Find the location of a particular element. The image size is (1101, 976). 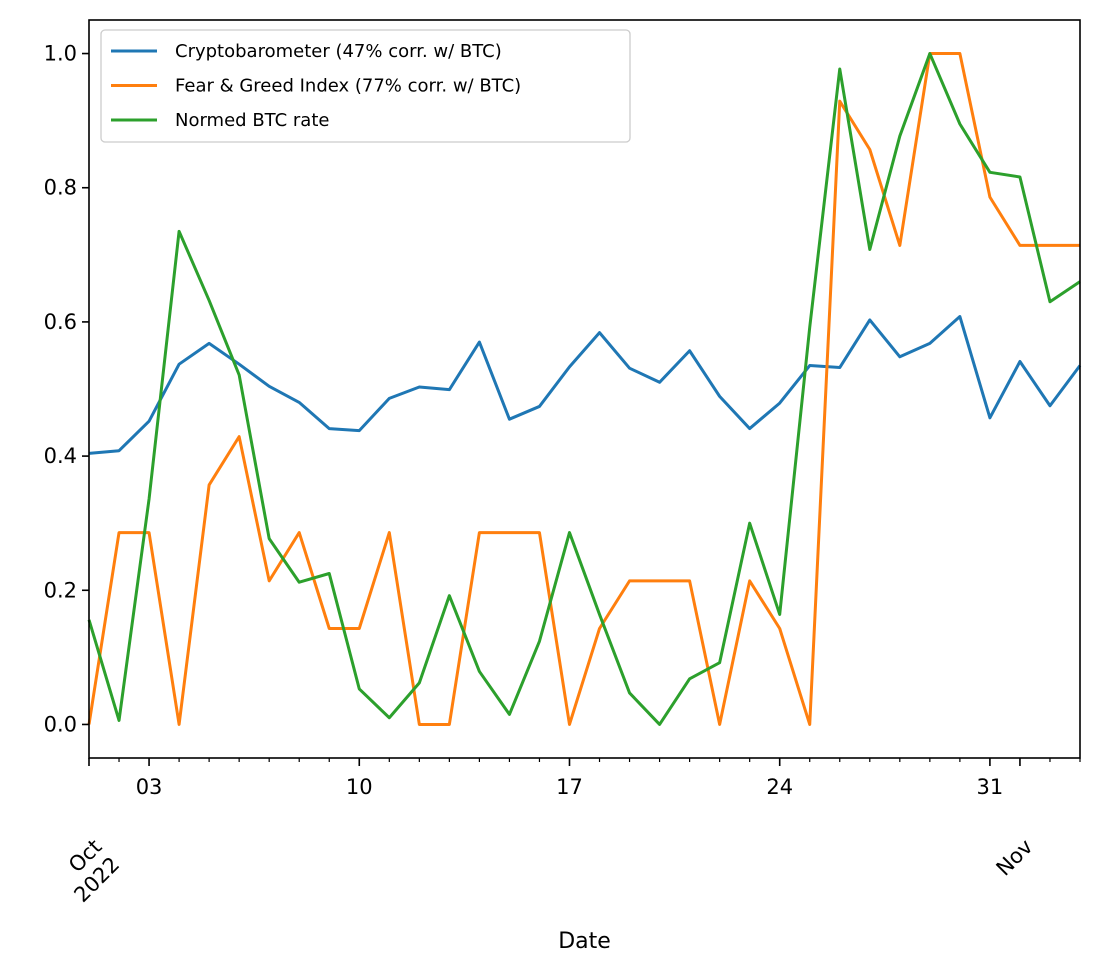

legend-label: Normed BTC rate is located at coordinates (252, 120).